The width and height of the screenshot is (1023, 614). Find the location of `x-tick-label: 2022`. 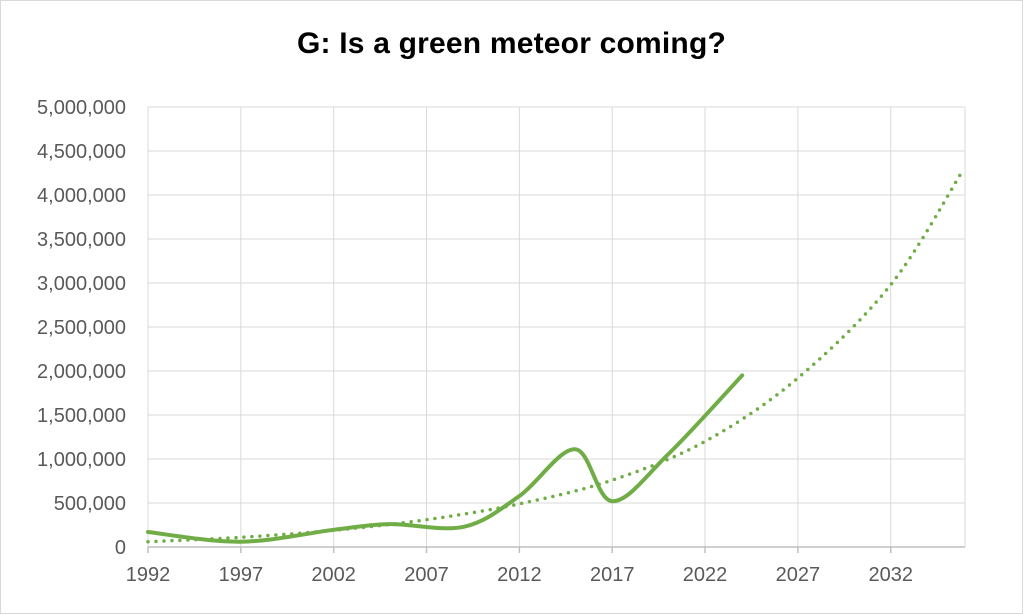

x-tick-label: 2022 is located at coordinates (705, 575).